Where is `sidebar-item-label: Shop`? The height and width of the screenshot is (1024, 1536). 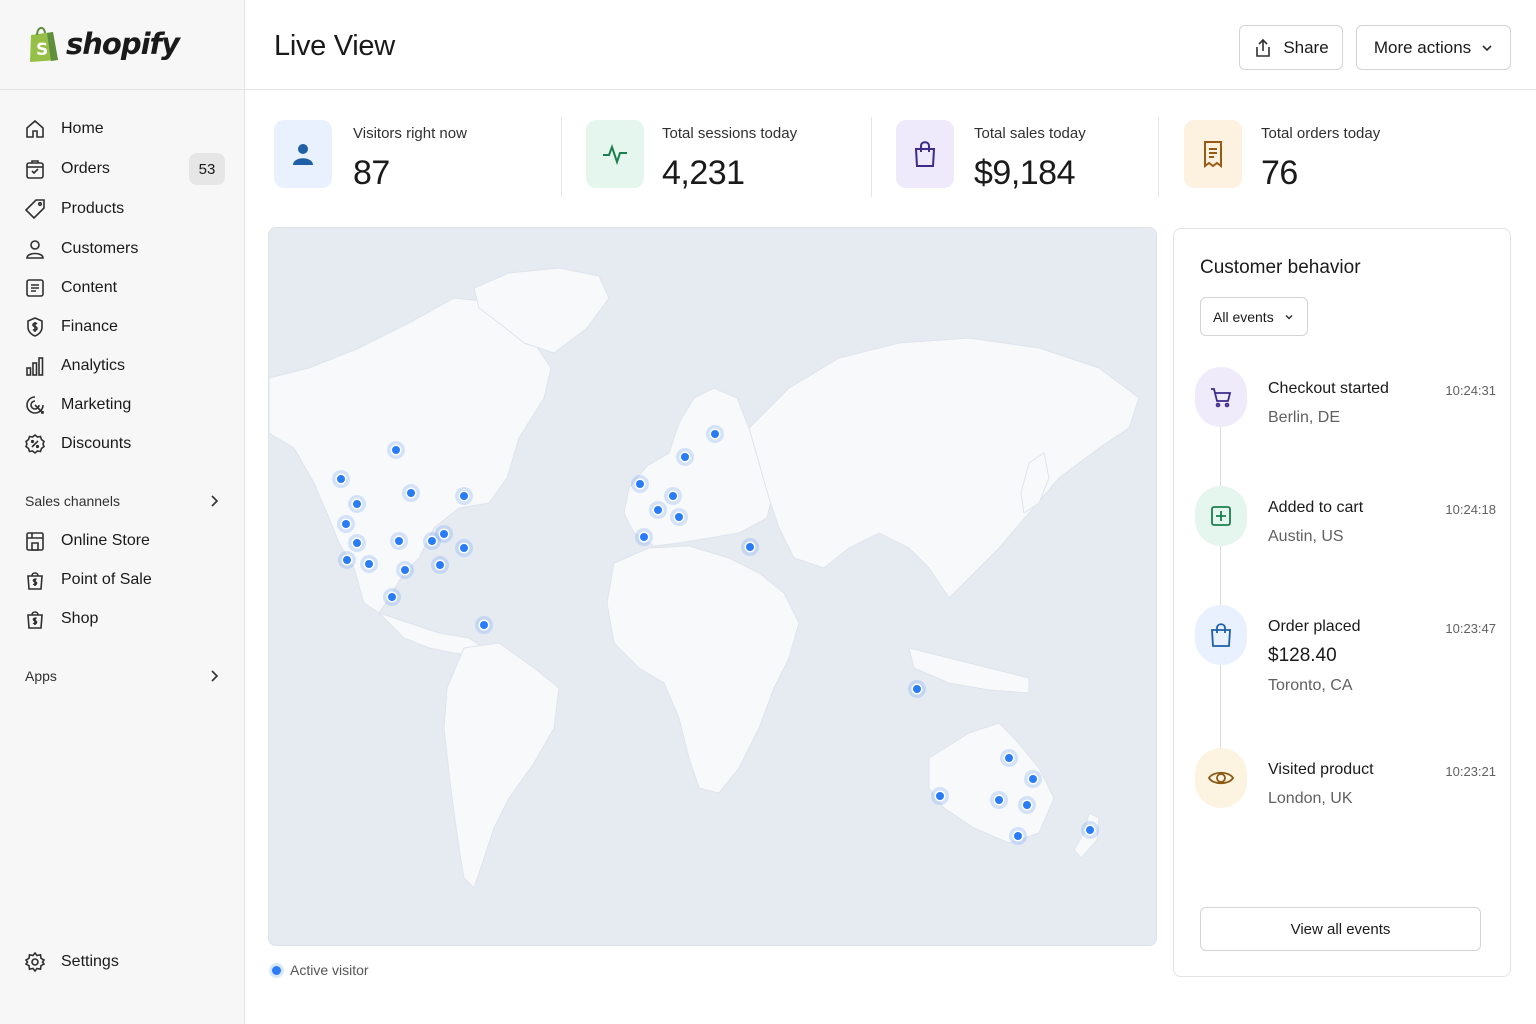
sidebar-item-label: Shop is located at coordinates (80, 618).